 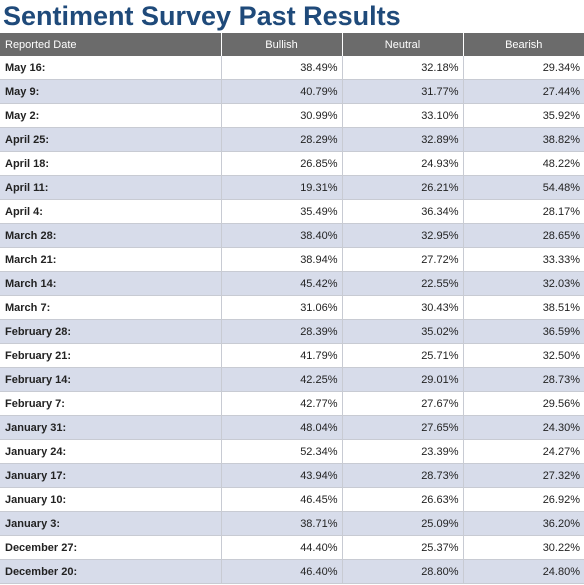 I want to click on table-row: February 21: 41.79% 25.71% 32.50%, so click(x=292, y=355).